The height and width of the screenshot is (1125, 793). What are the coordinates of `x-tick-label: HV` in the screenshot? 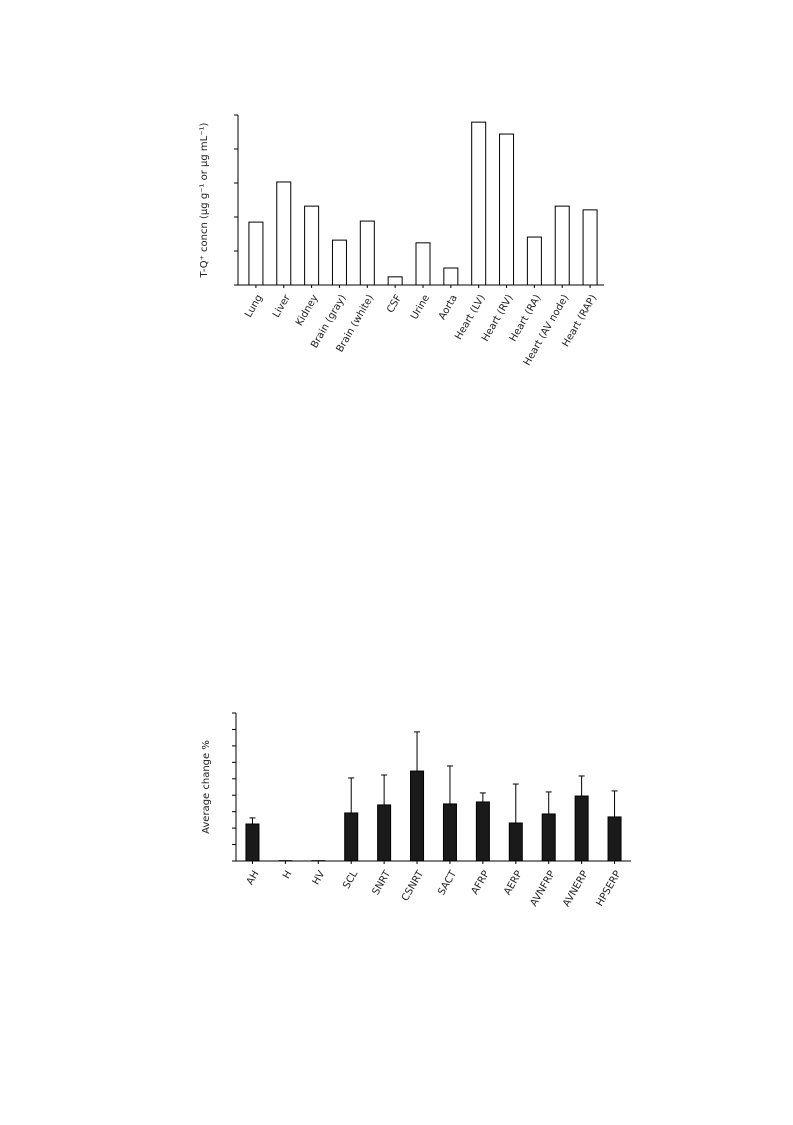 It's located at (319, 878).